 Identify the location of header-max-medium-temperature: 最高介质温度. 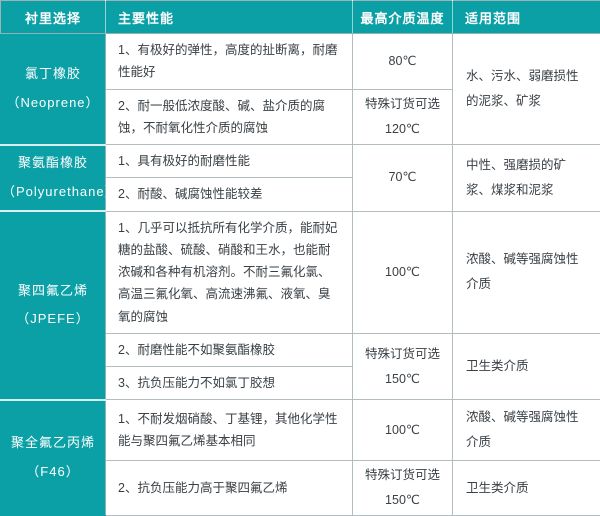
(403, 17).